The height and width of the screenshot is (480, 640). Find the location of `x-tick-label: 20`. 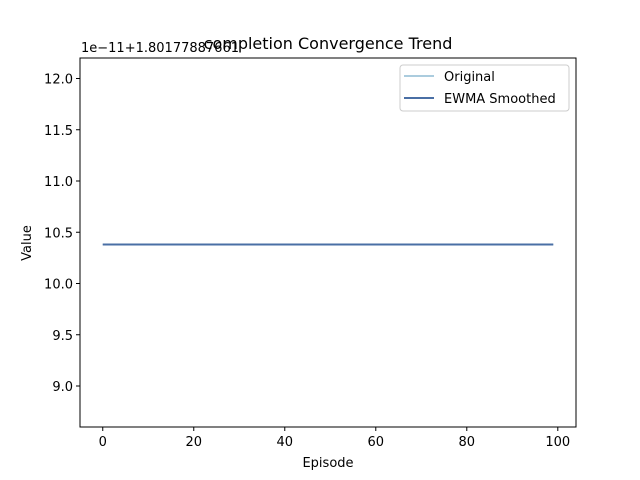

x-tick-label: 20 is located at coordinates (193, 442).